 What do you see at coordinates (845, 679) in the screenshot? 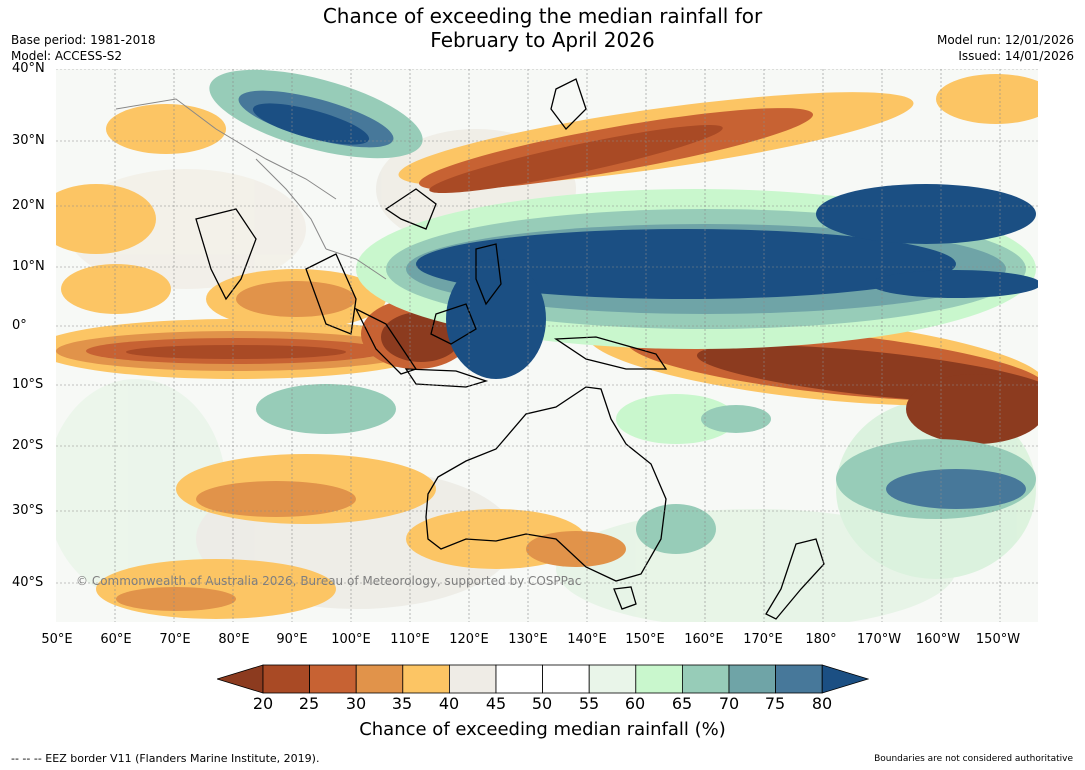
I see `colorbar-extend-high` at bounding box center [845, 679].